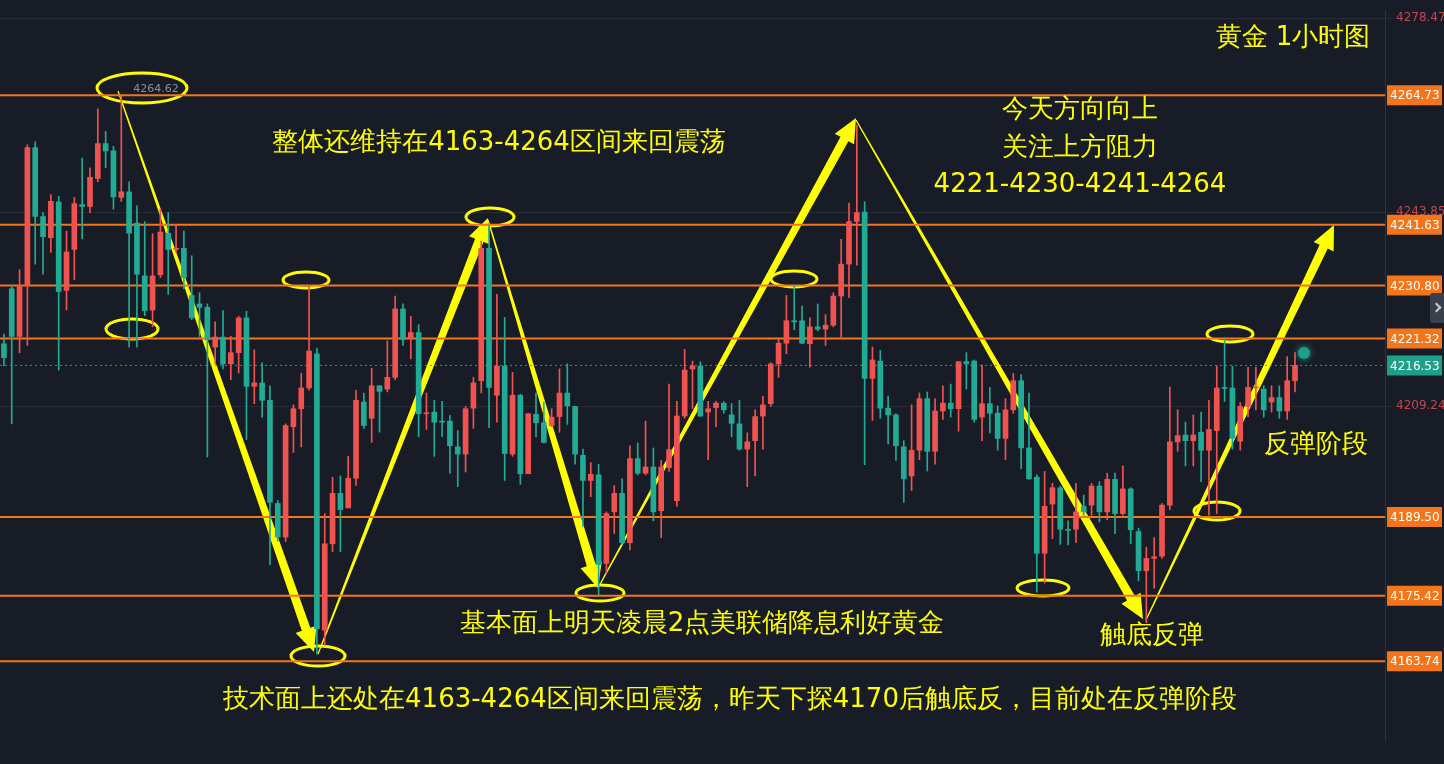 This screenshot has width=1444, height=764. I want to click on annotation: 关注上方阻力, so click(1080, 145).